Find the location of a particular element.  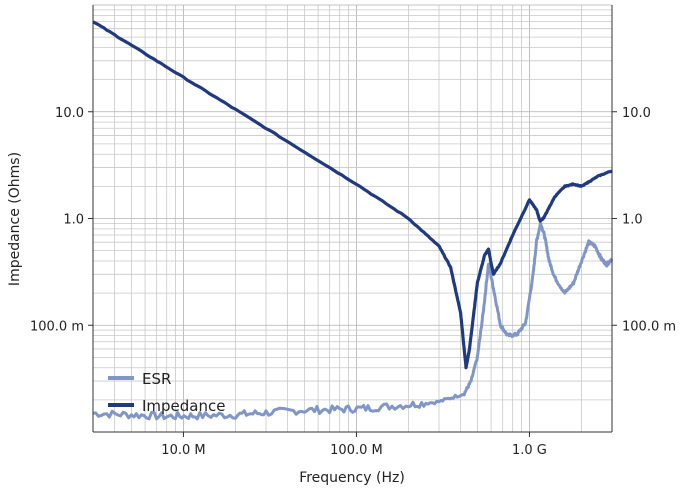

y-axis-title: Impedance (Ohms) is located at coordinates (15, 219).